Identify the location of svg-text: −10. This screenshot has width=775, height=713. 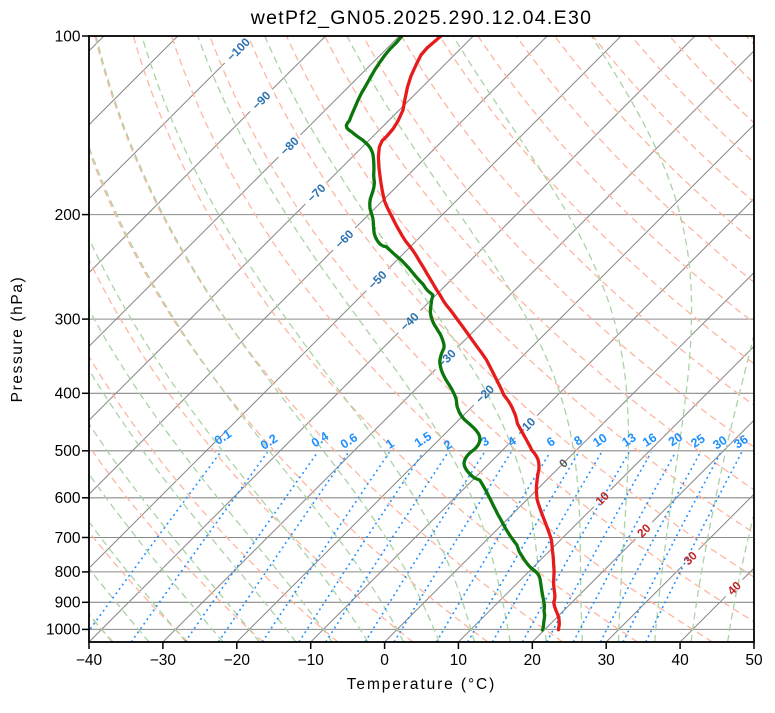
(311, 660).